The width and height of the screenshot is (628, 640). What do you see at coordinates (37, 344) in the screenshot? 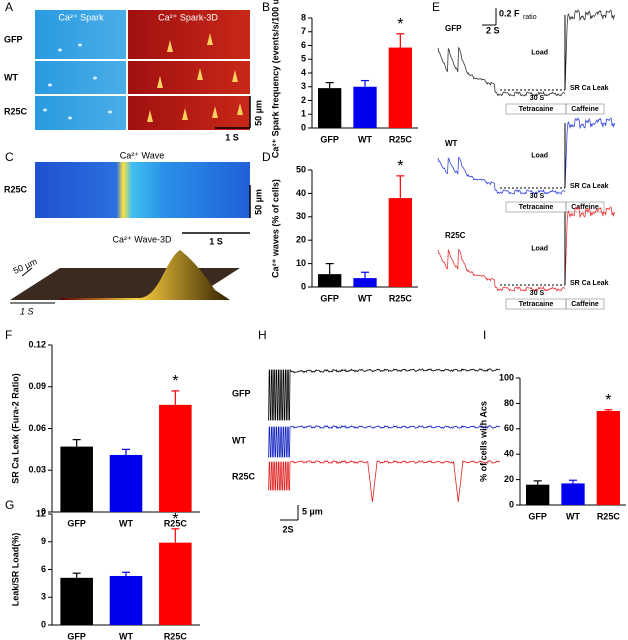
I see `y-tick-label: 0.12` at bounding box center [37, 344].